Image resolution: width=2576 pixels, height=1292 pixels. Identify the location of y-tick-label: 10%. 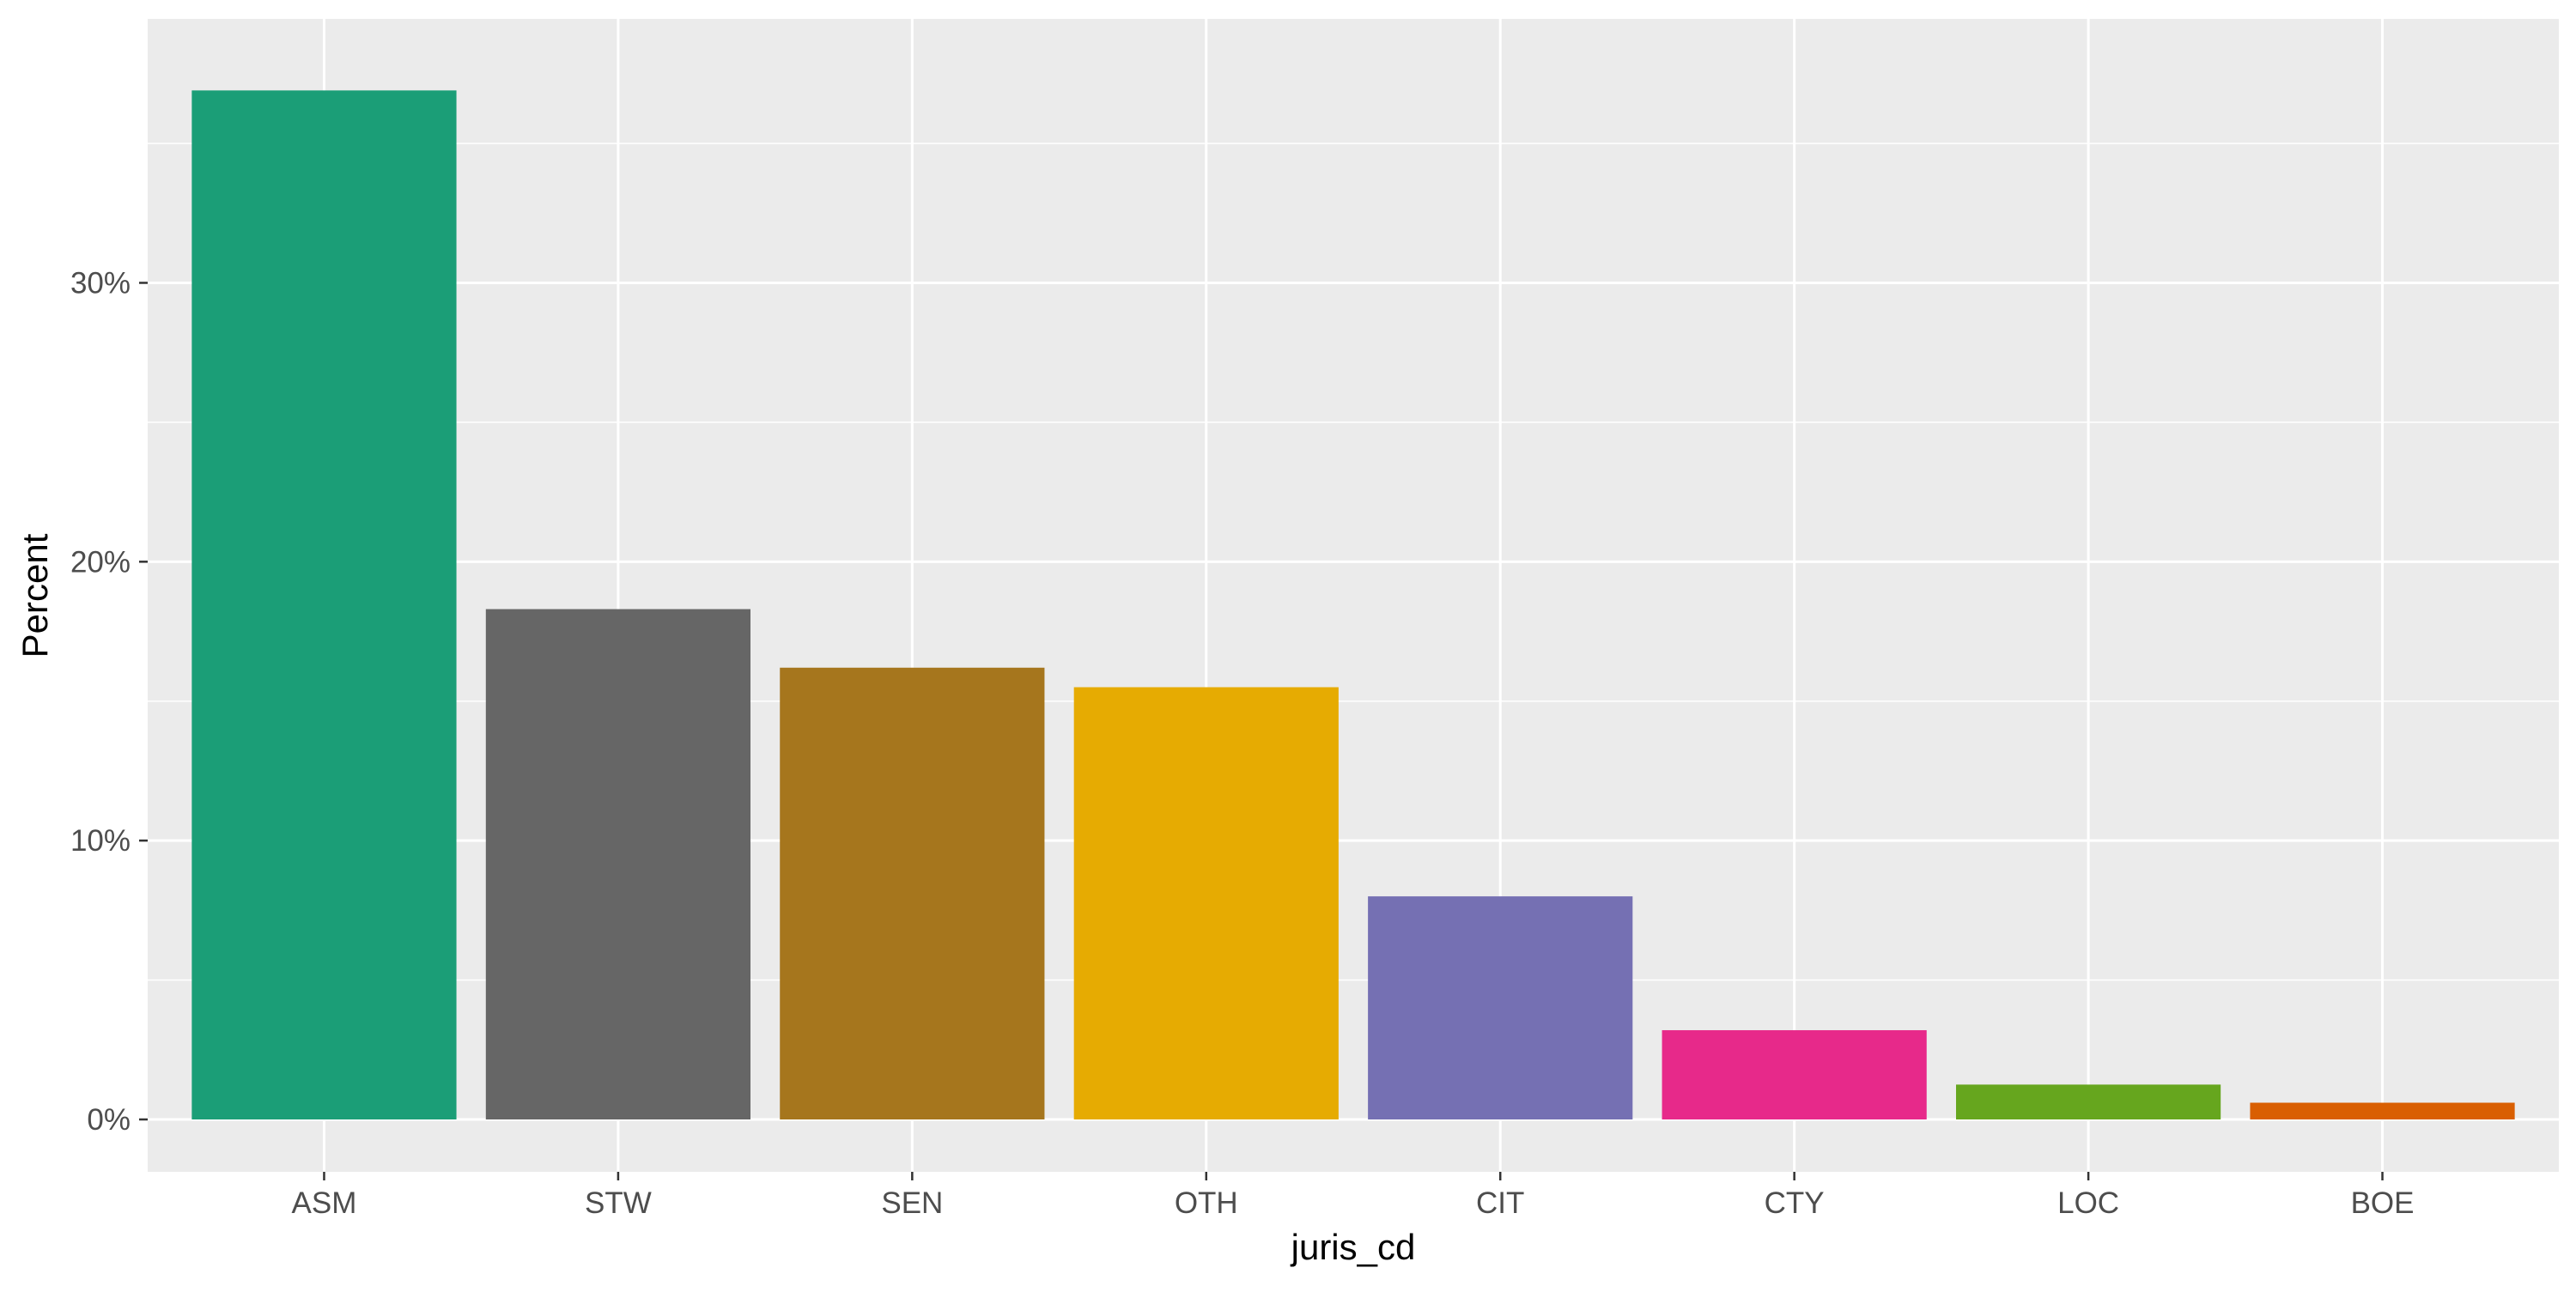
(101, 841).